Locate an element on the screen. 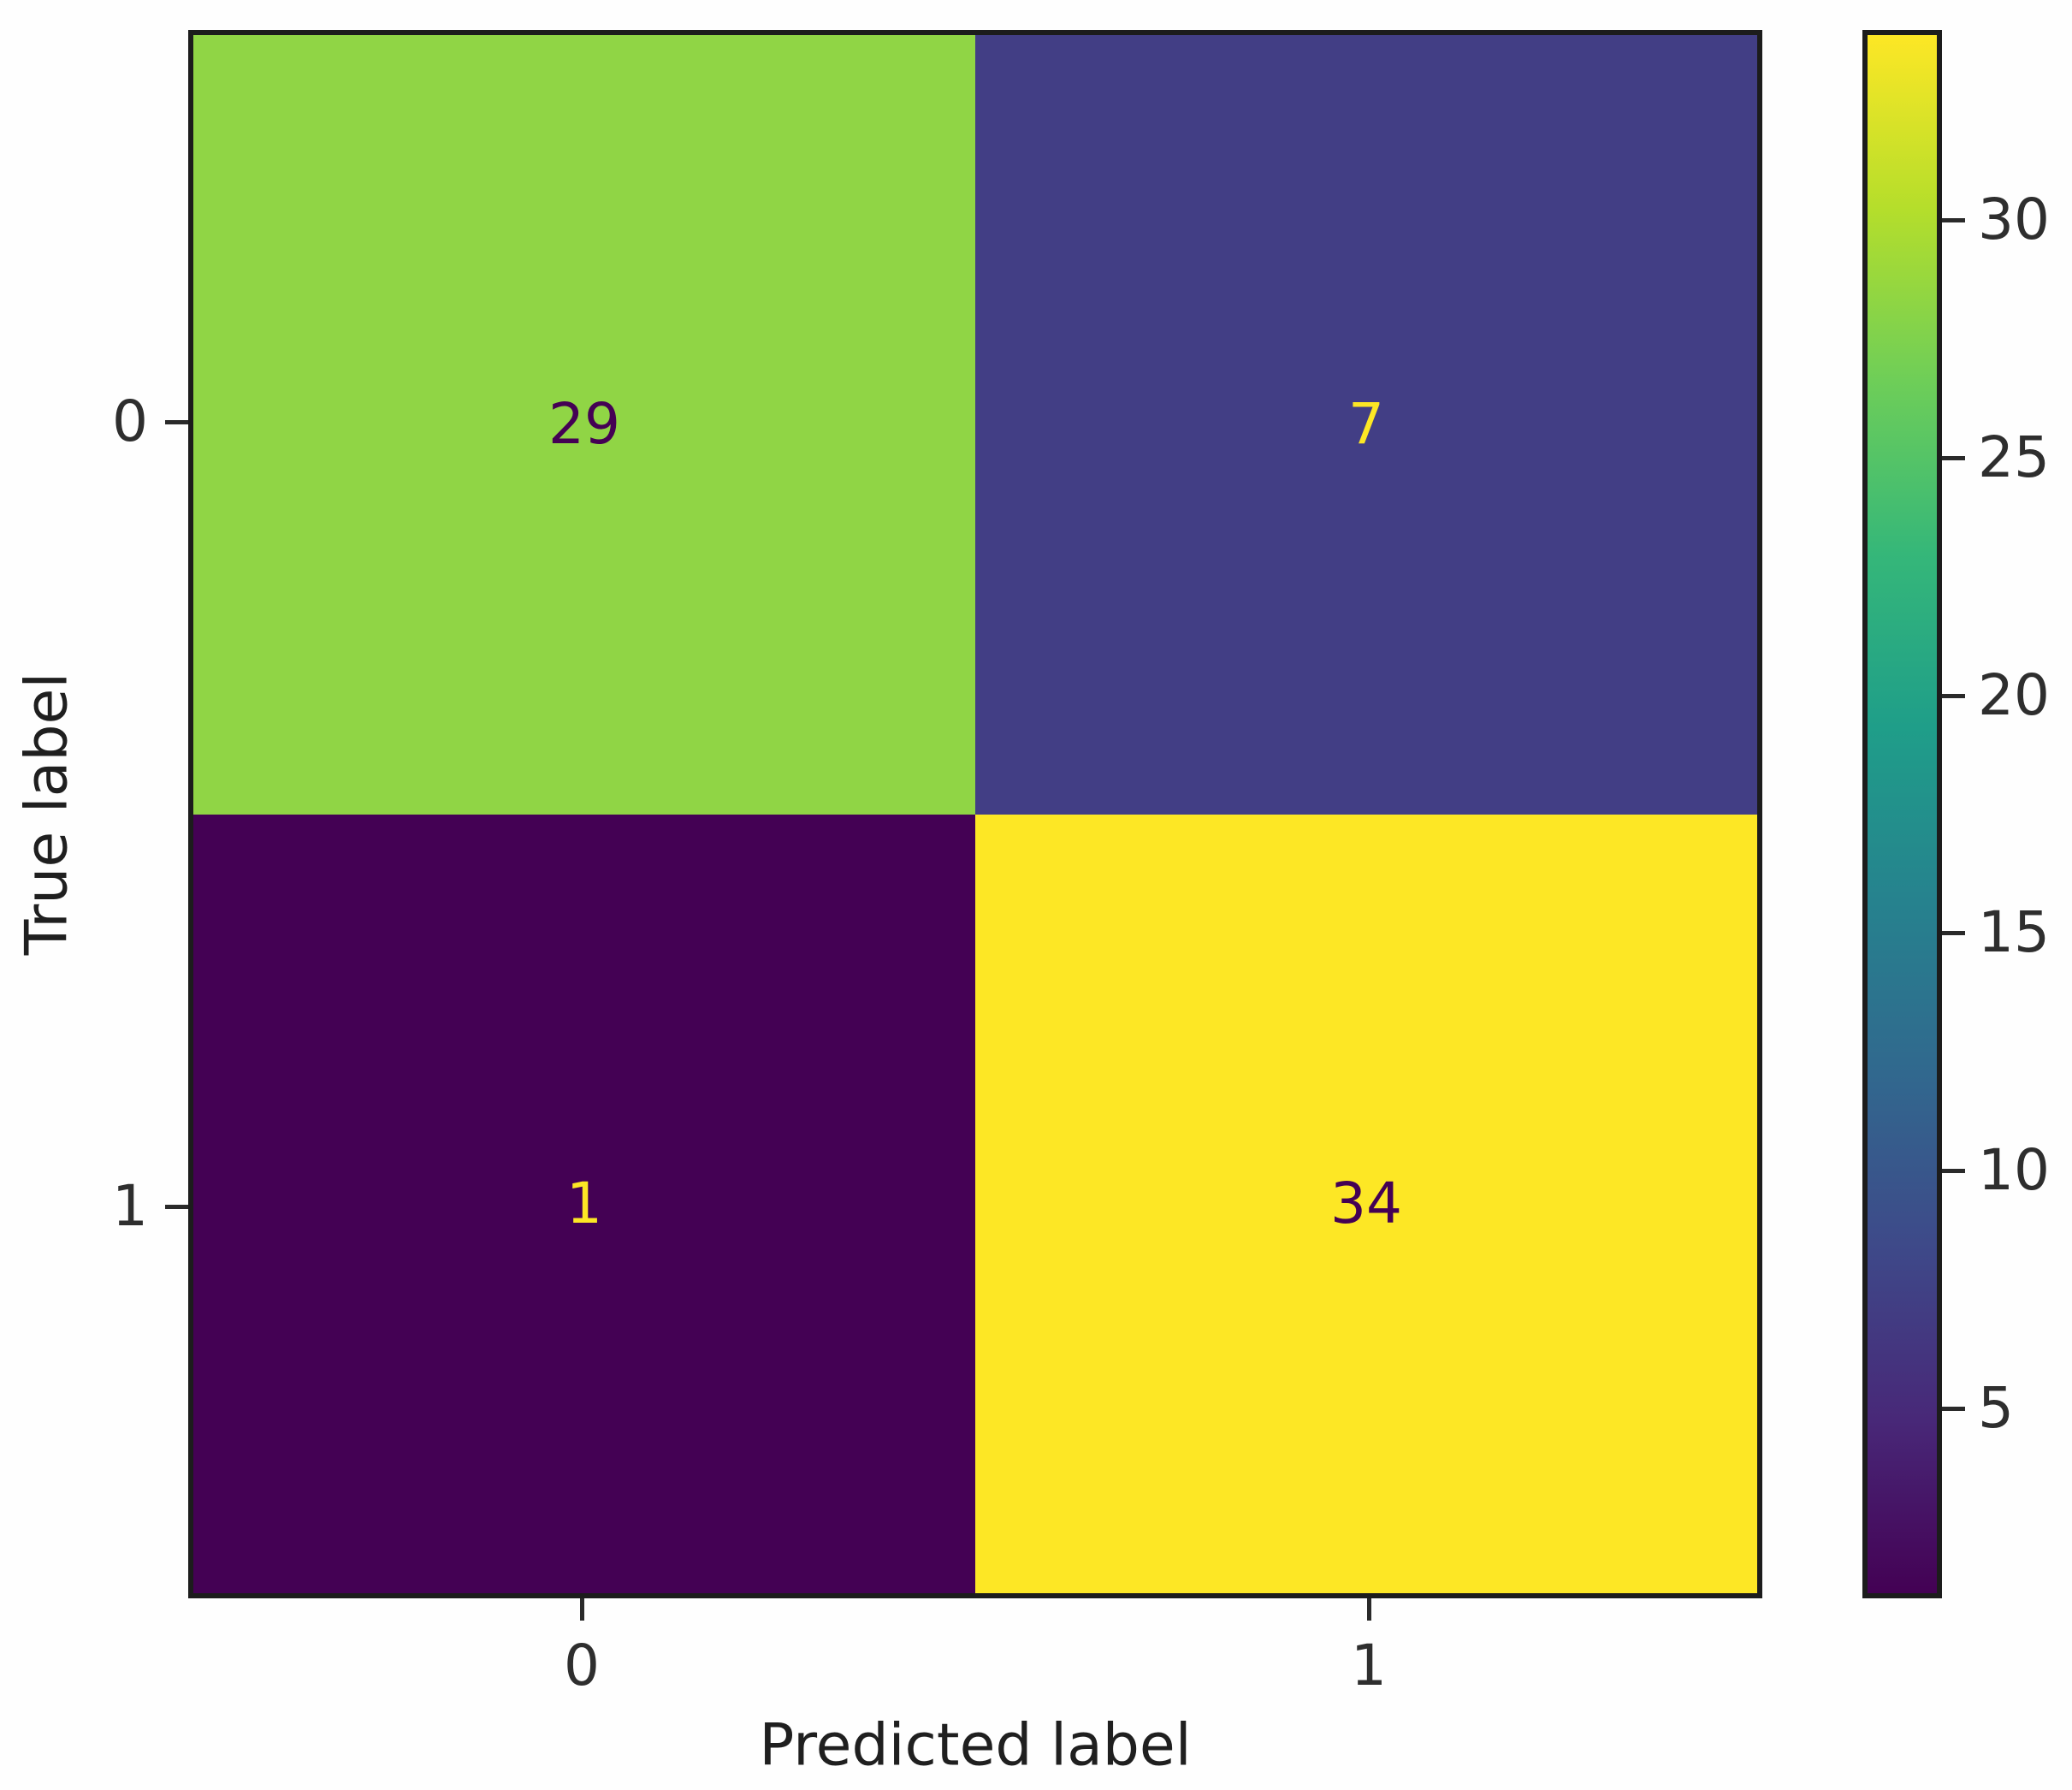 This screenshot has width=2072, height=1790. y-axis-label: True label is located at coordinates (47, 814).